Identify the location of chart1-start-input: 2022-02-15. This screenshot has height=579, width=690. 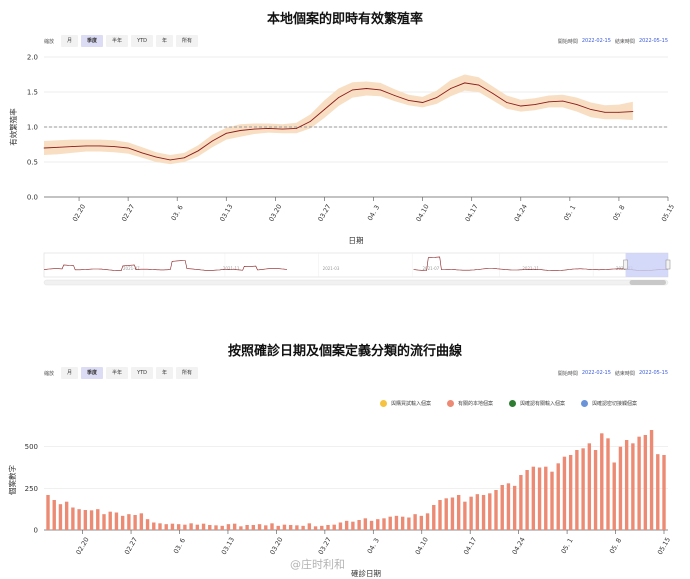
(596, 41).